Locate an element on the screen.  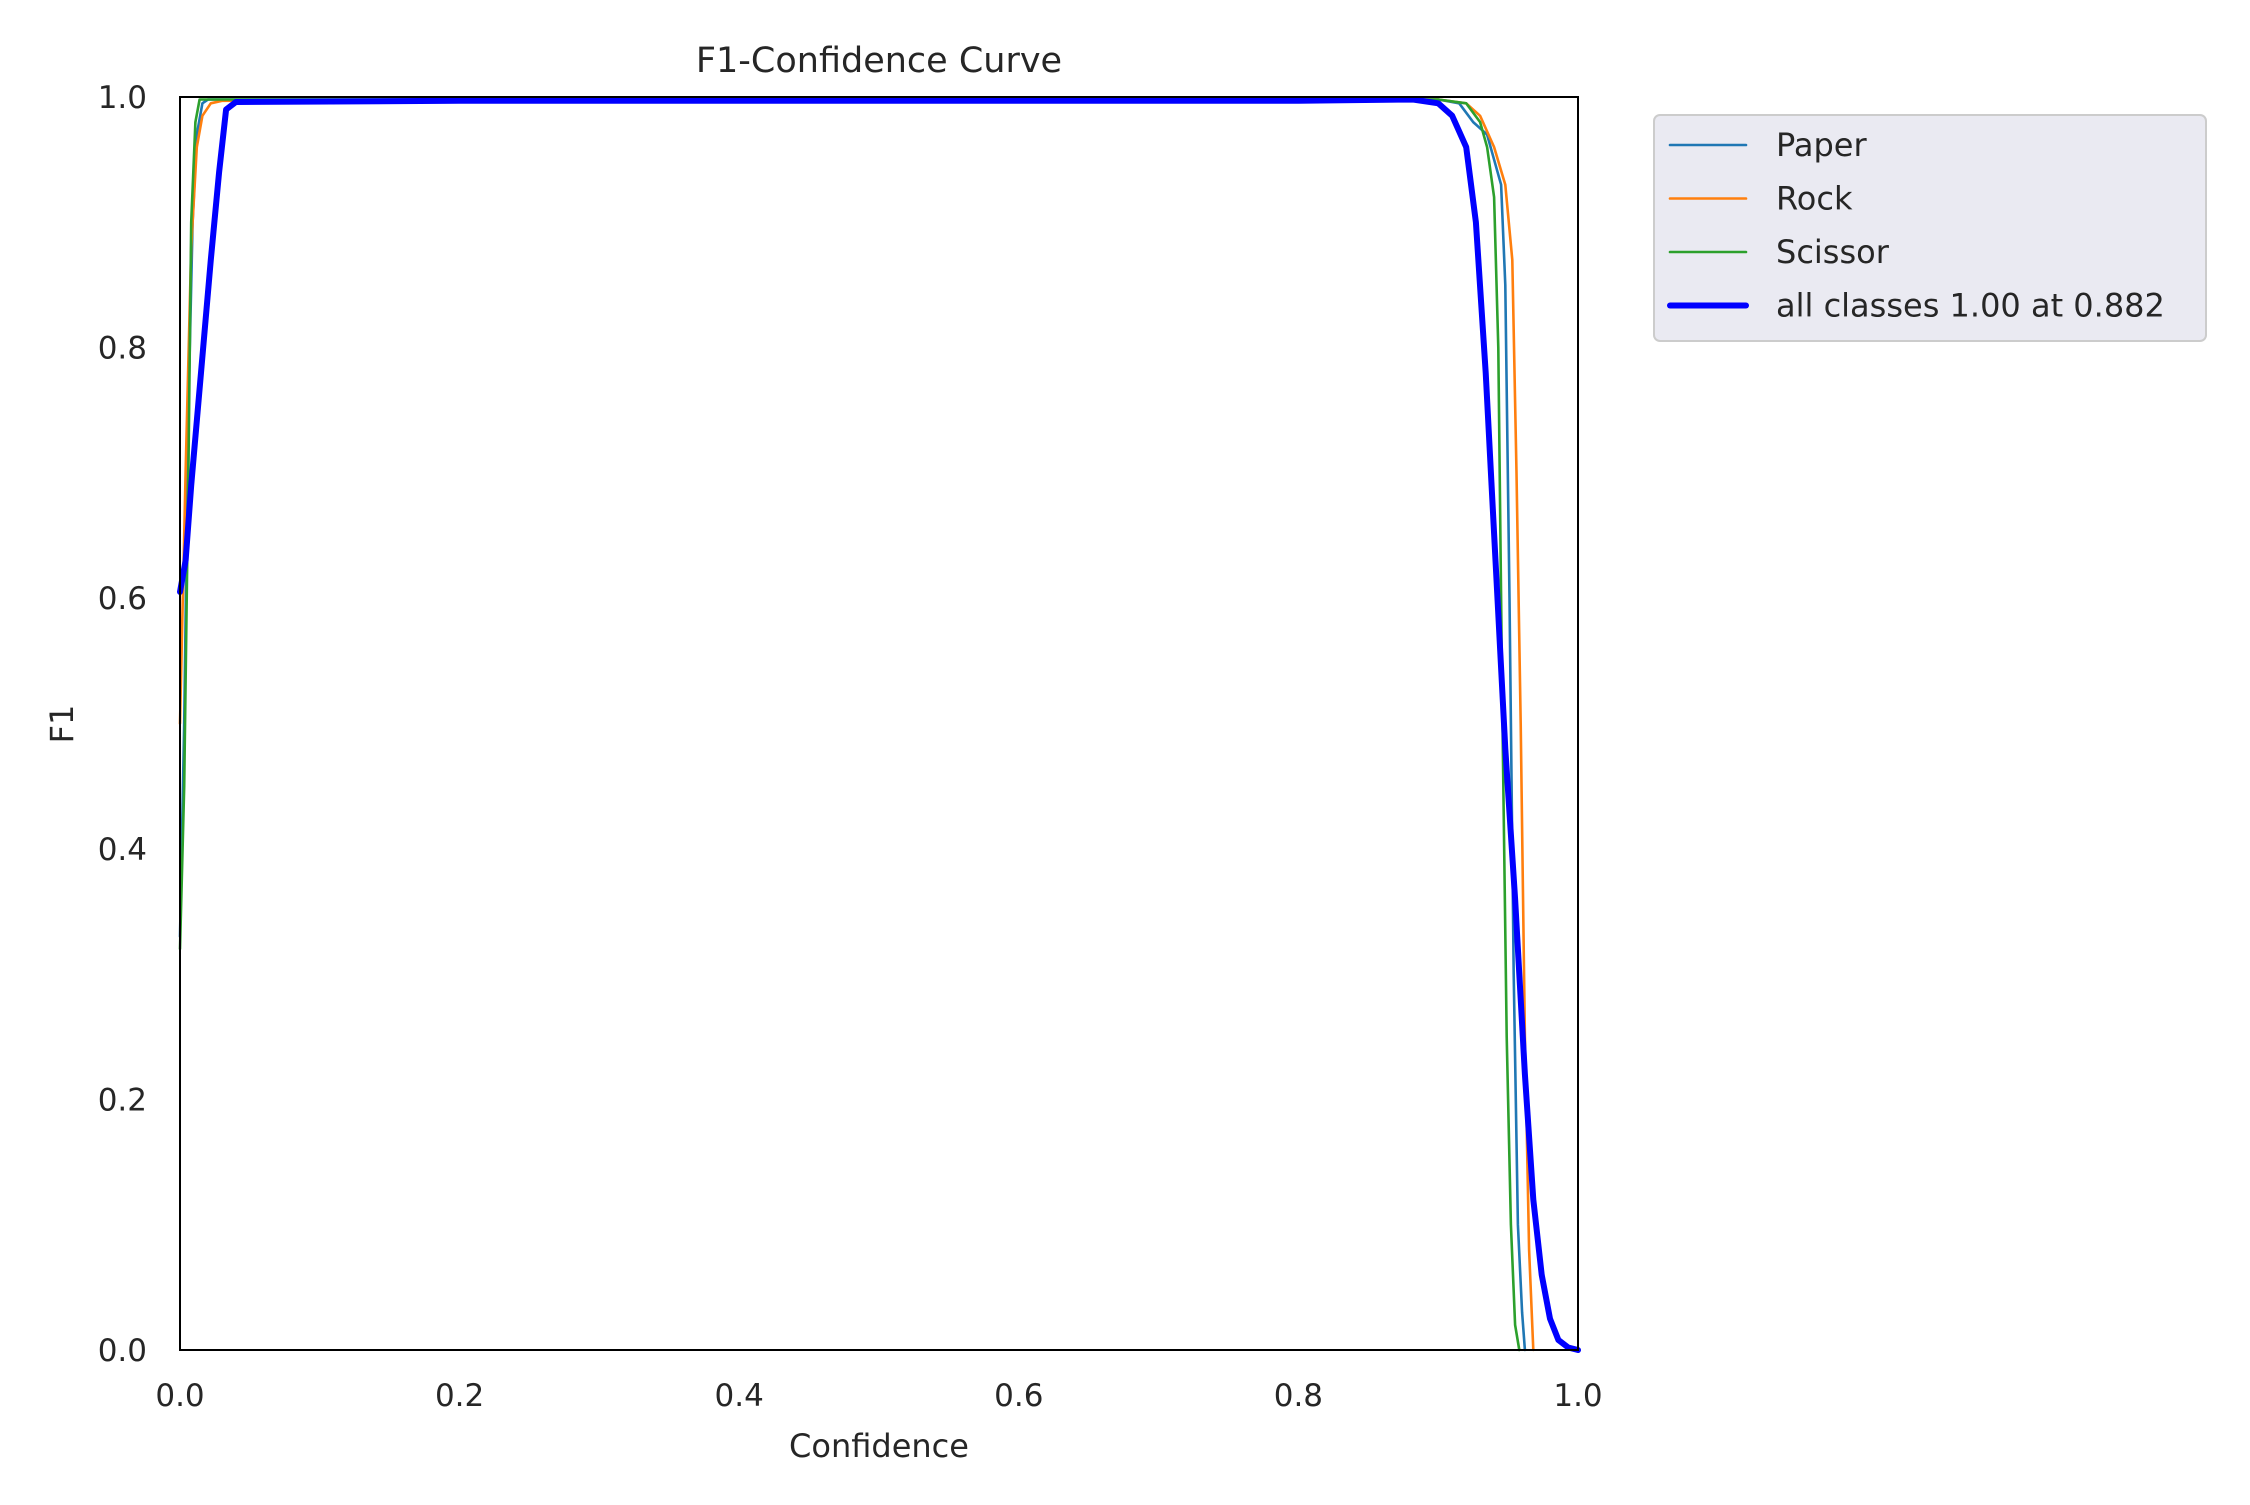
legend-label: Rock is located at coordinates (1814, 199).